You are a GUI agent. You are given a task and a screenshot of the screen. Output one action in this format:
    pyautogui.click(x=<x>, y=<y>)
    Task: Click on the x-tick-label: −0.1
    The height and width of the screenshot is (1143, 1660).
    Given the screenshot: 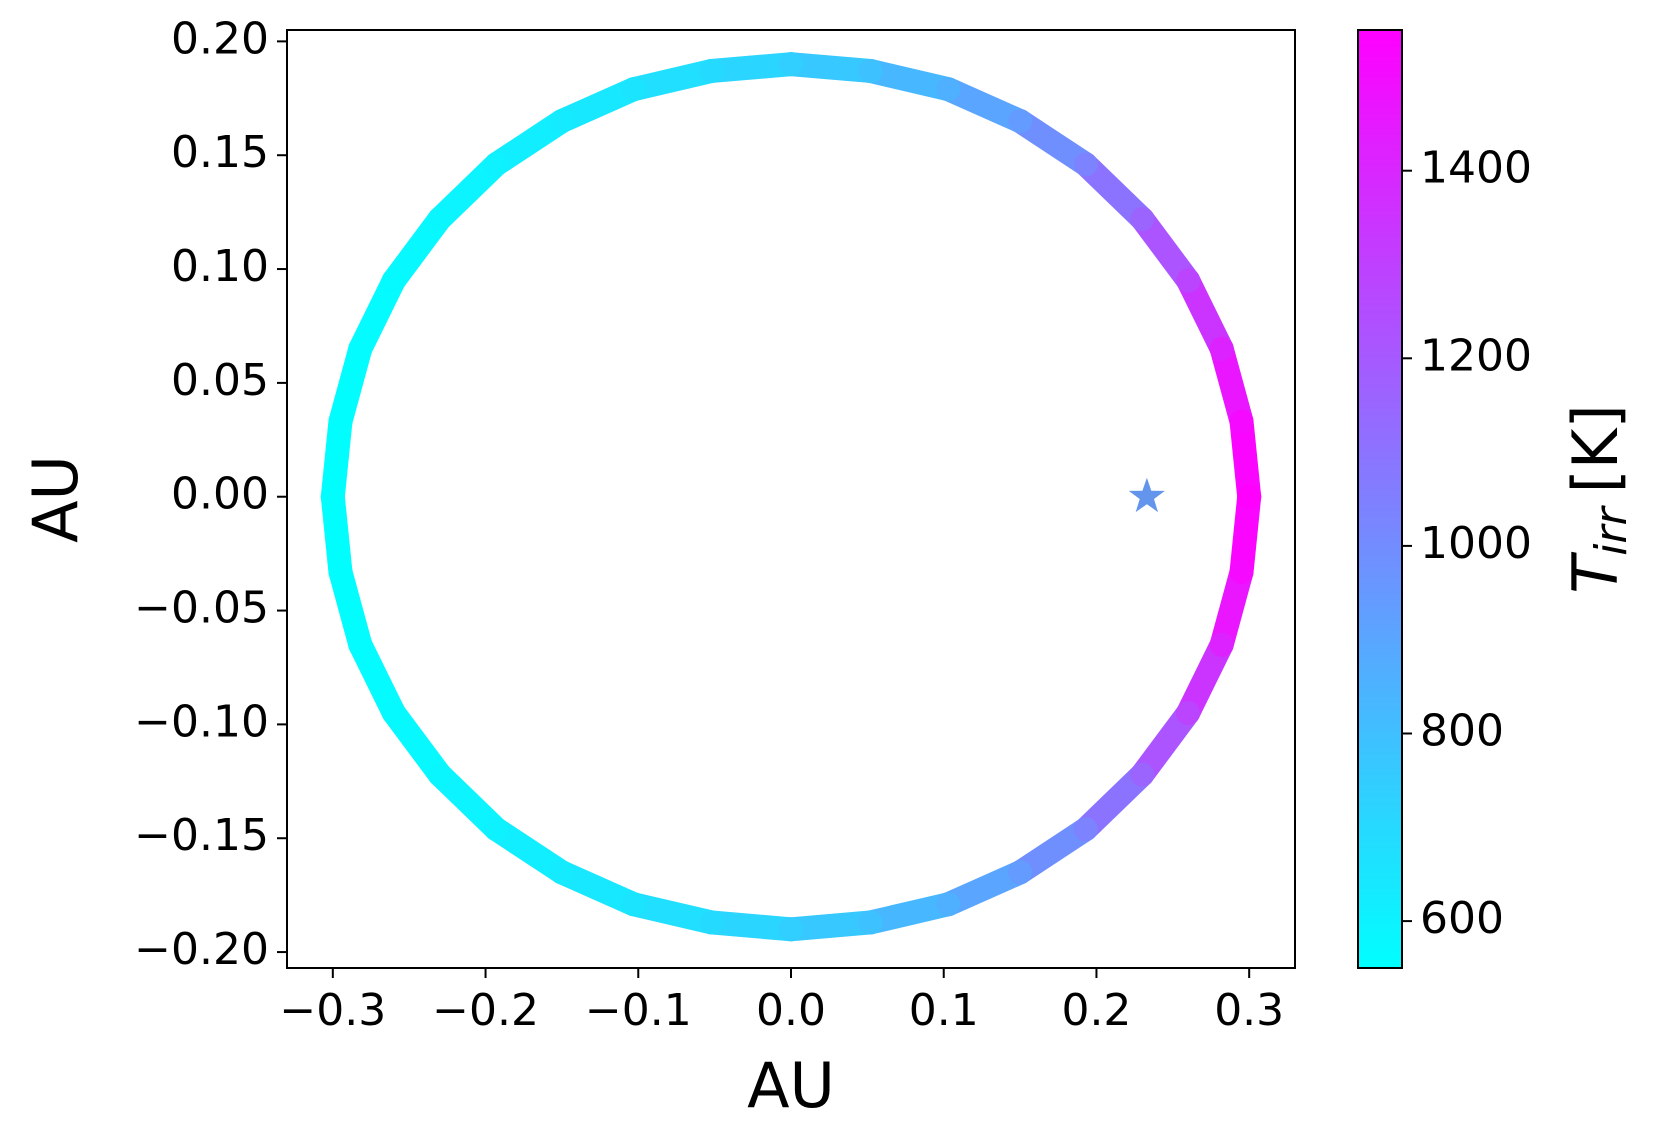 What is the action you would take?
    pyautogui.click(x=638, y=1010)
    